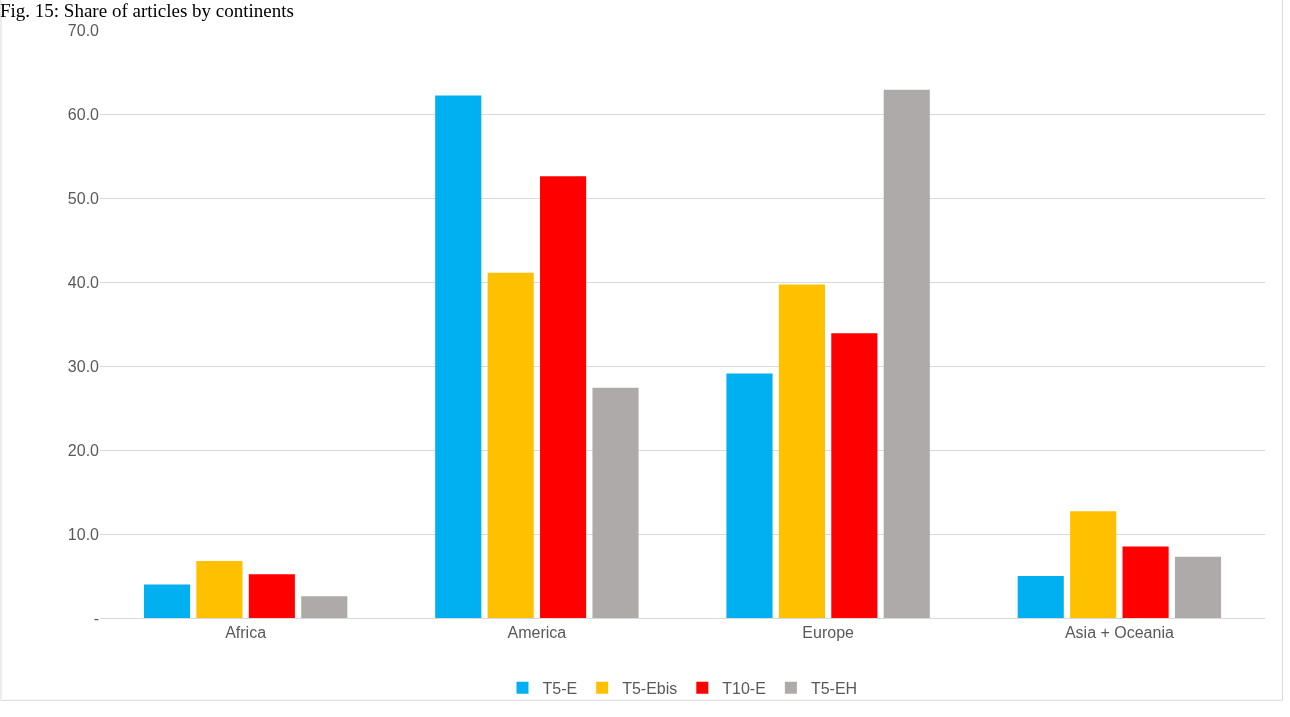 The image size is (1290, 717). What do you see at coordinates (147, 10) in the screenshot?
I see `chart-title: Fig. 15: Share of articles by continents` at bounding box center [147, 10].